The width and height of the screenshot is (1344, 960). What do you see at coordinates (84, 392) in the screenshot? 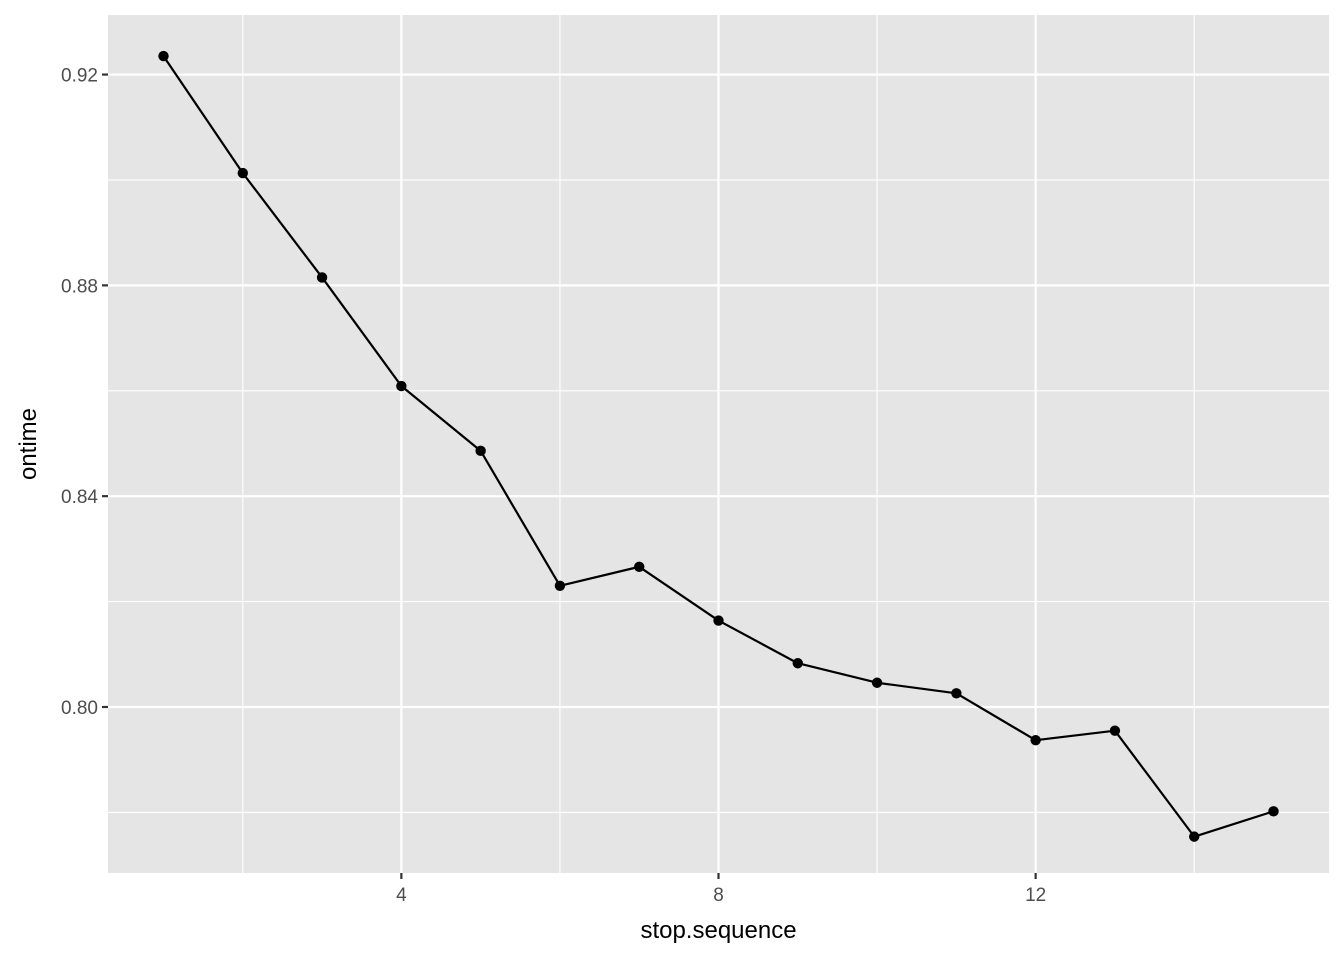
I see `y-axis: 0.80 0.84 0.88 0.92` at bounding box center [84, 392].